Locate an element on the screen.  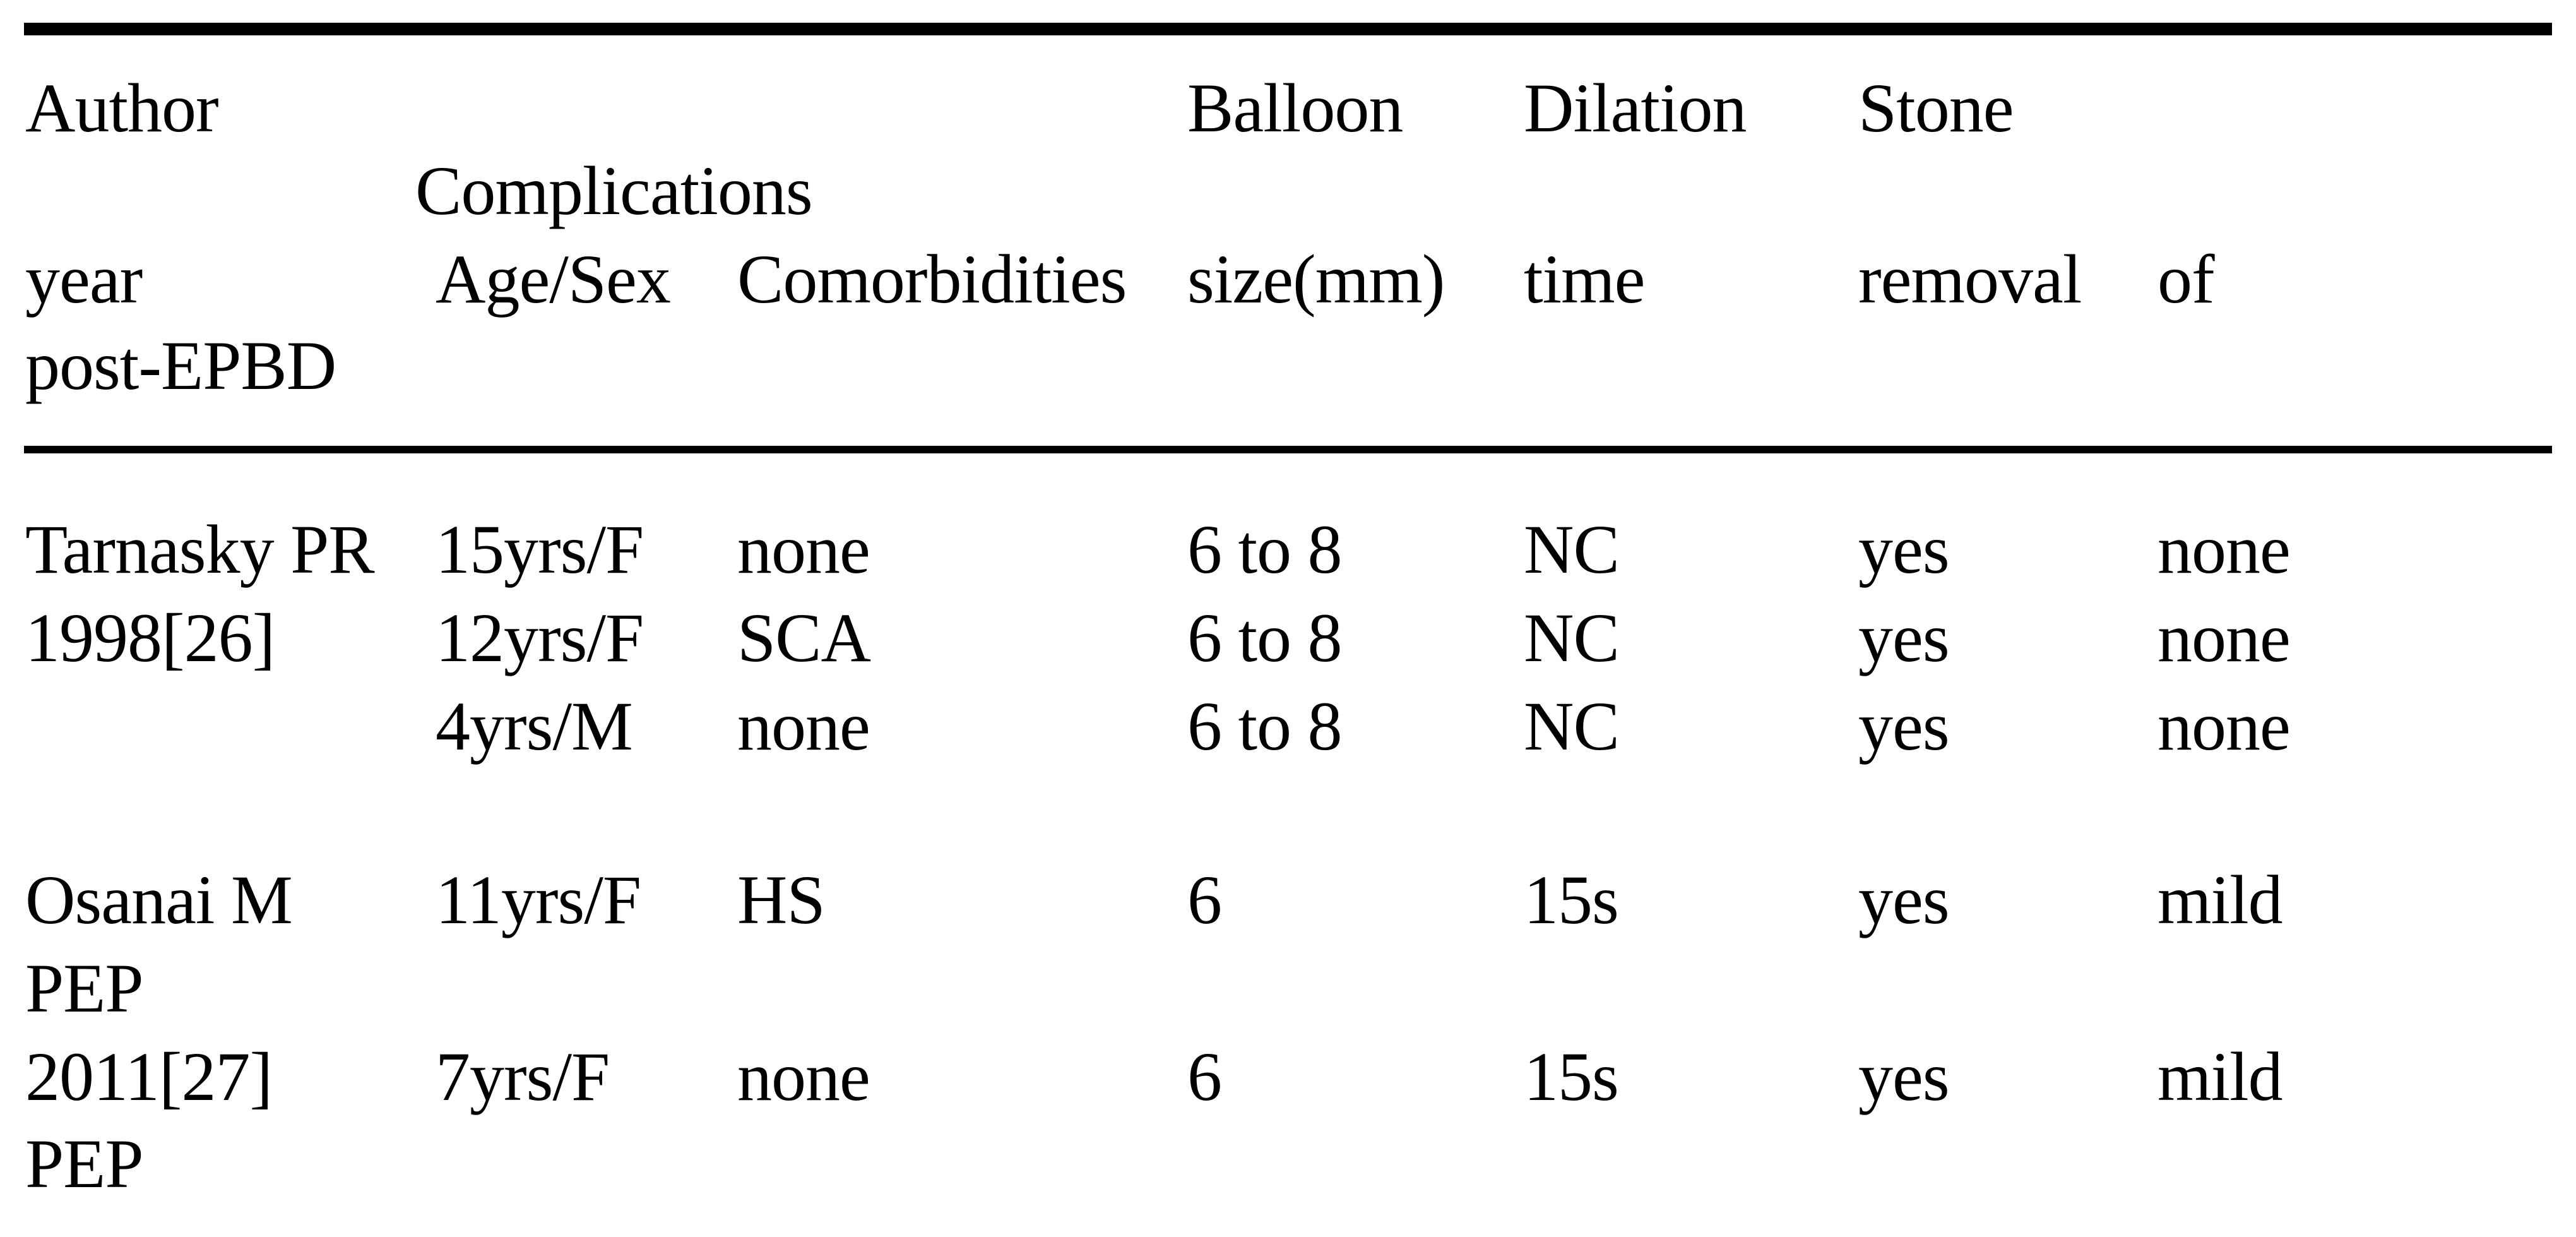
header-removal: removal is located at coordinates (1970, 279).